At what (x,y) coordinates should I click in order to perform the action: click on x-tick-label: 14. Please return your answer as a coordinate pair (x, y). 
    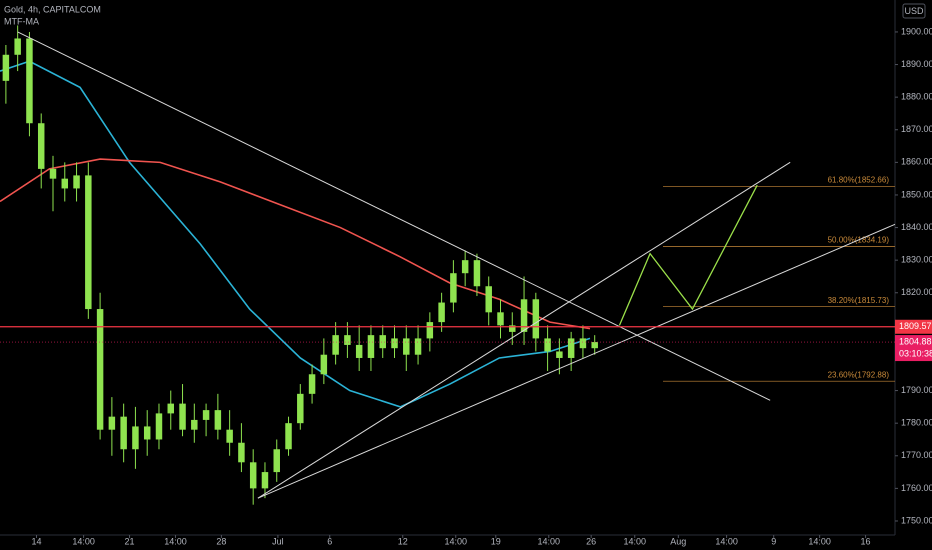
    Looking at the image, I should click on (36, 541).